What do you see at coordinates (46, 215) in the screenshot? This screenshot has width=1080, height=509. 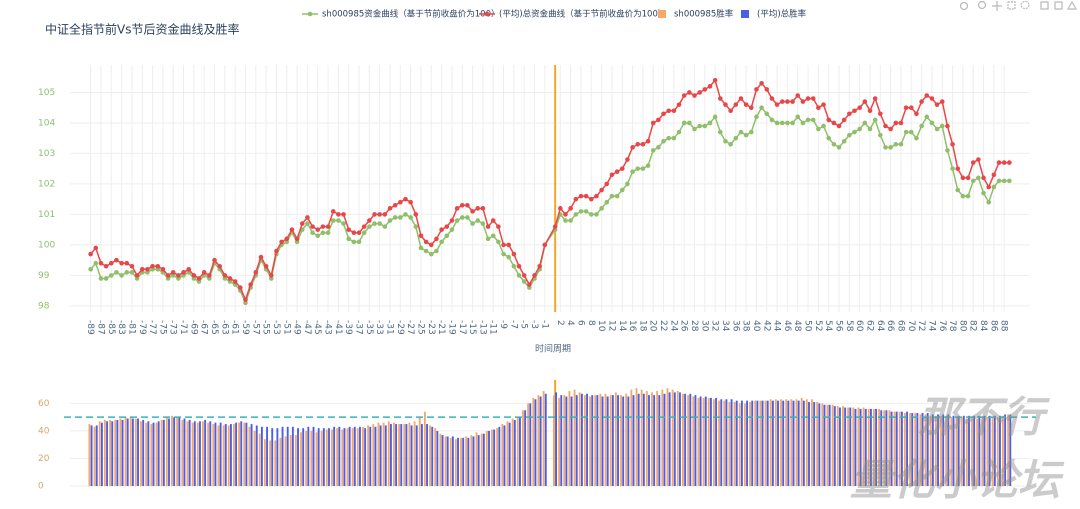 I see `y-tick-label: 101` at bounding box center [46, 215].